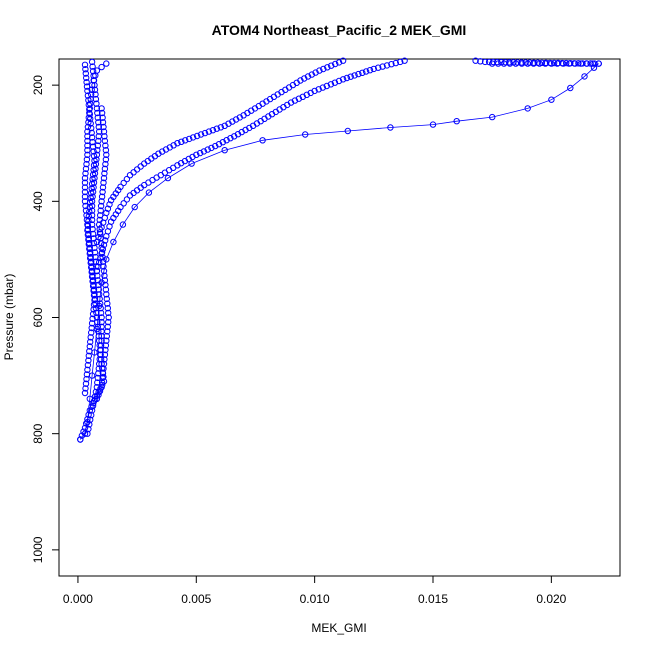 The image size is (650, 650). What do you see at coordinates (45, 319) in the screenshot?
I see `y-axis: 200 400 600 800 1000` at bounding box center [45, 319].